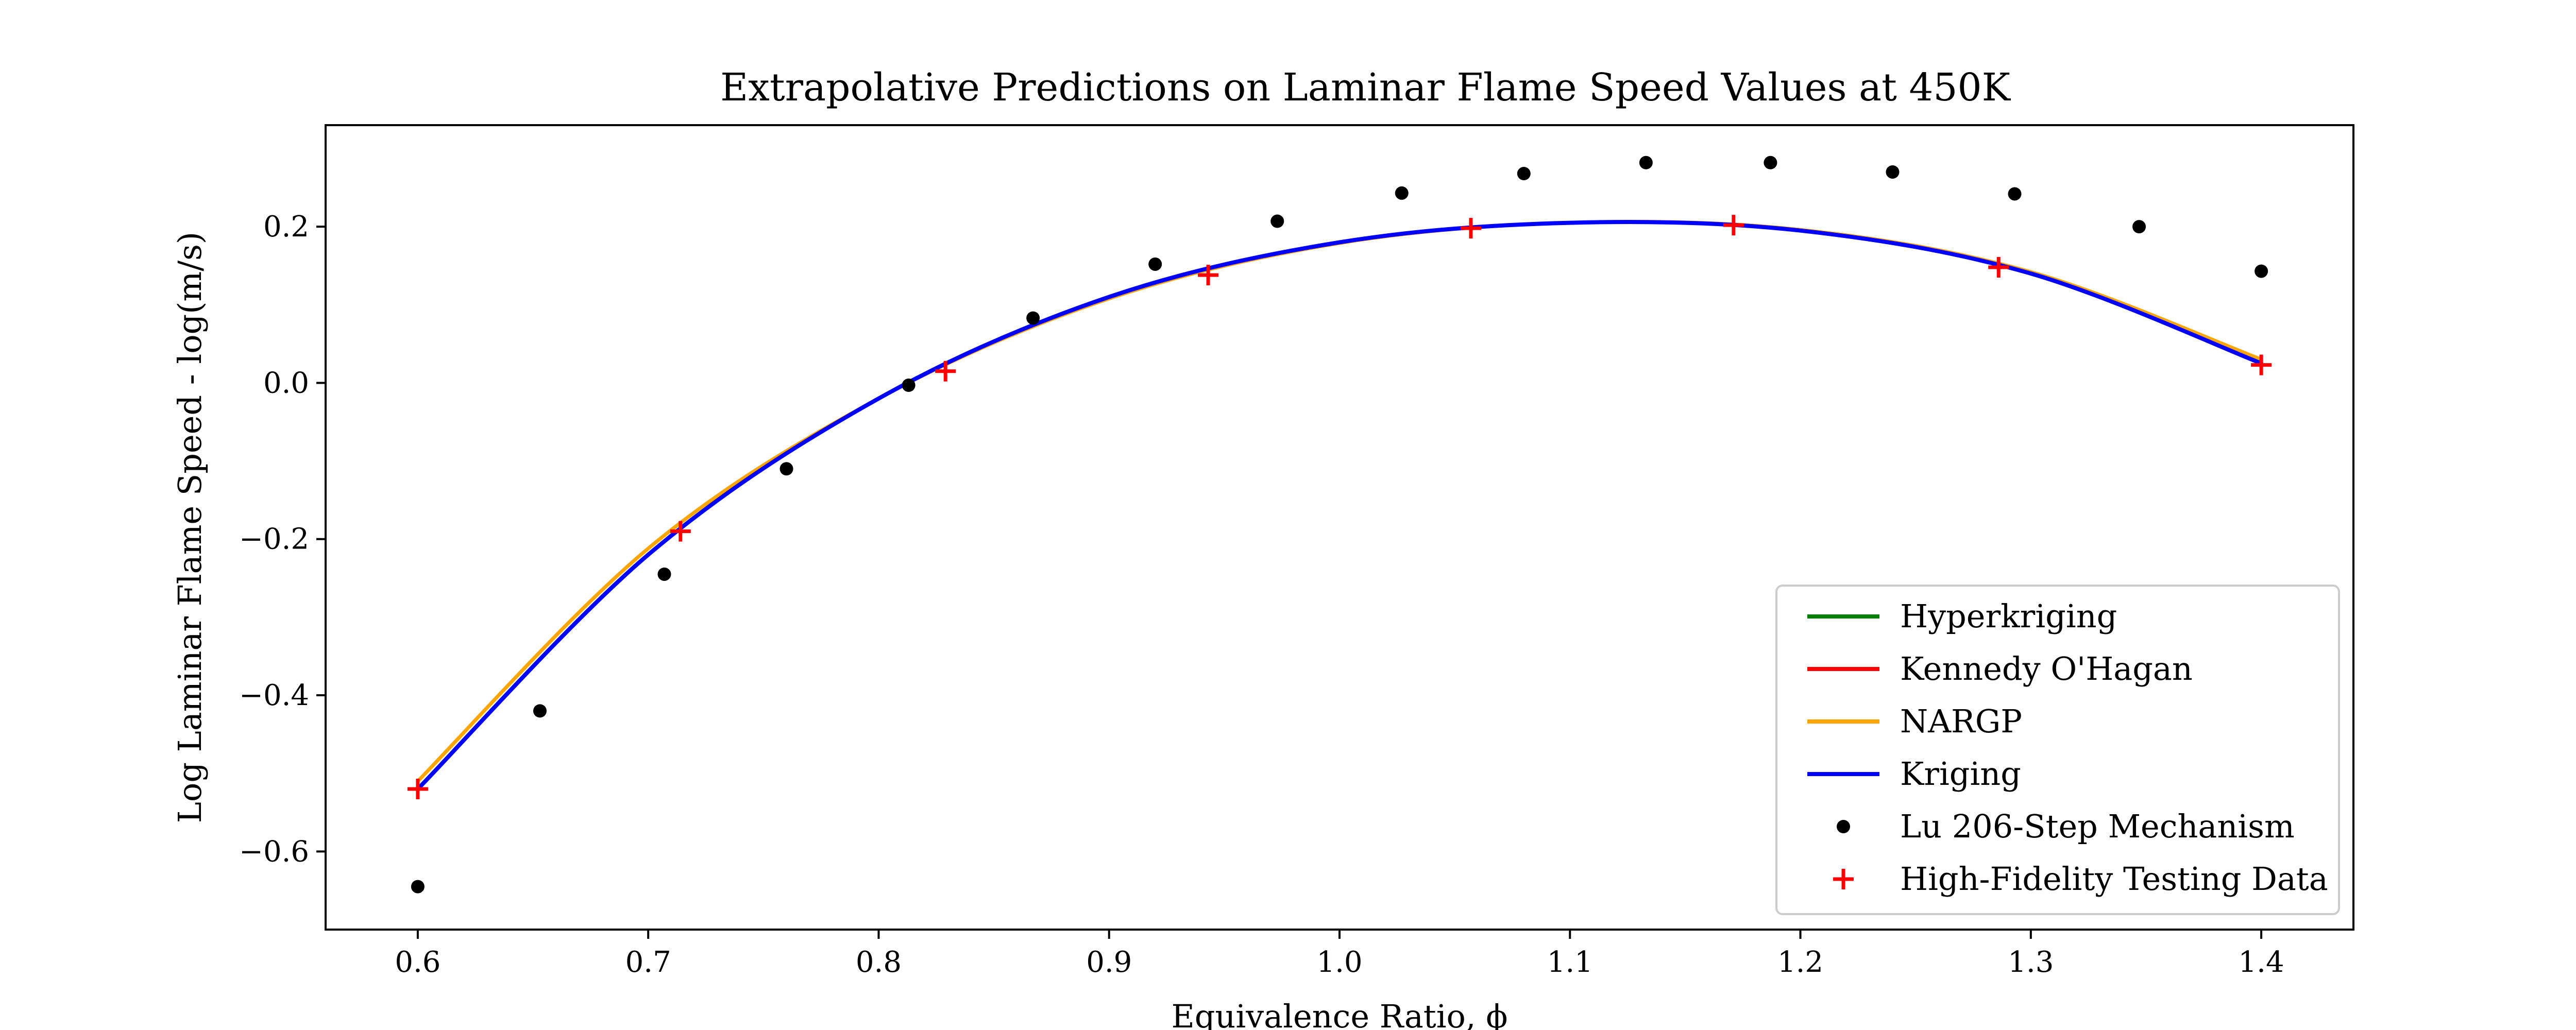  I want to click on legend-entry: NARGP, so click(1915, 721).